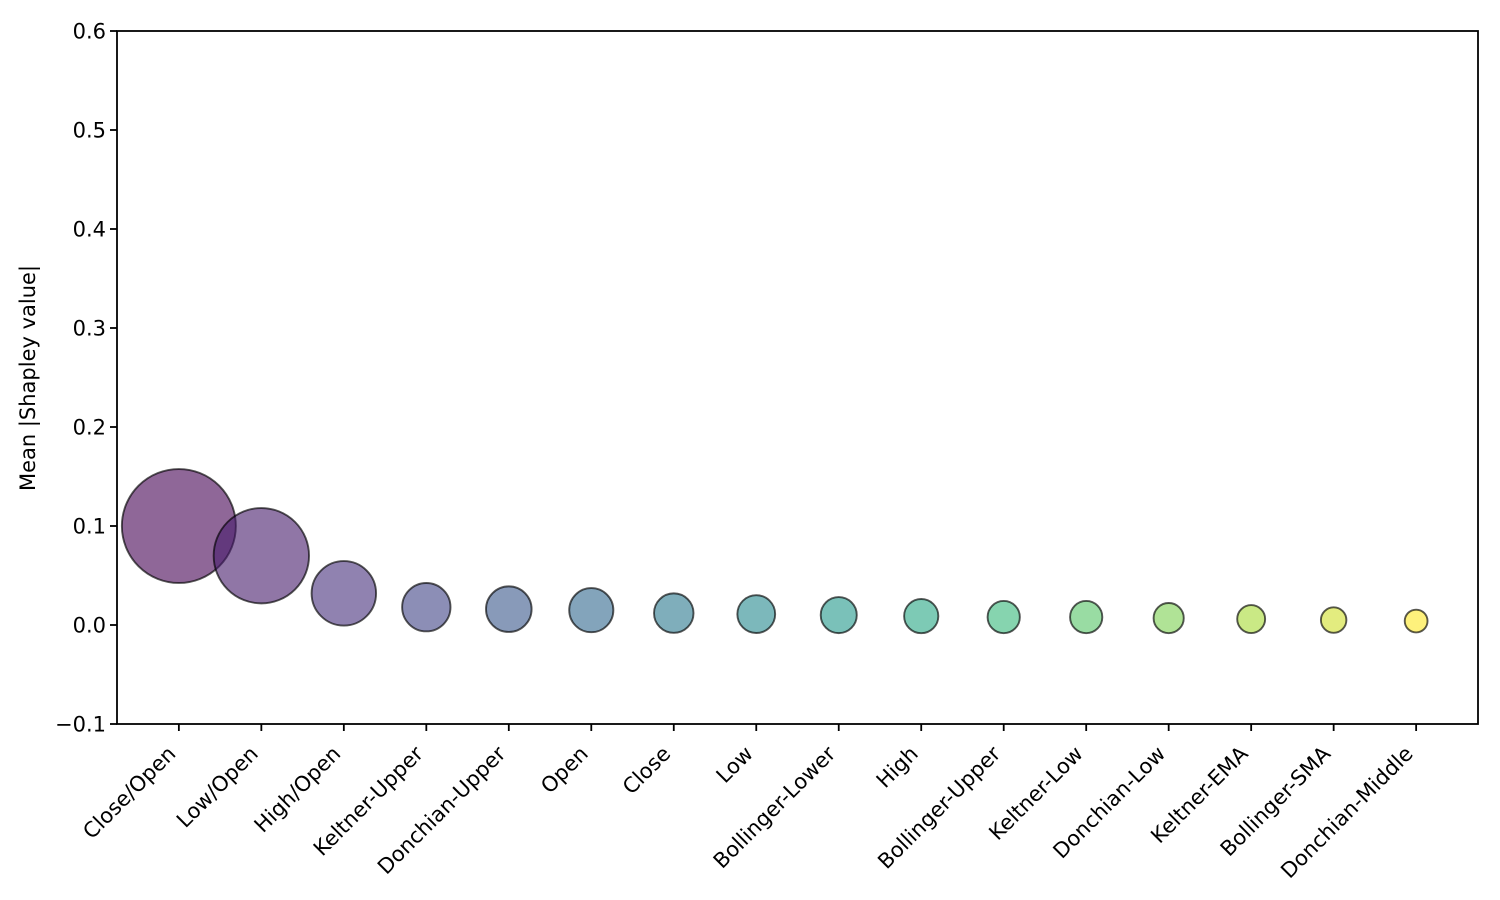 The width and height of the screenshot is (1500, 900). Describe the element at coordinates (756, 614) in the screenshot. I see `bubble-low` at that location.